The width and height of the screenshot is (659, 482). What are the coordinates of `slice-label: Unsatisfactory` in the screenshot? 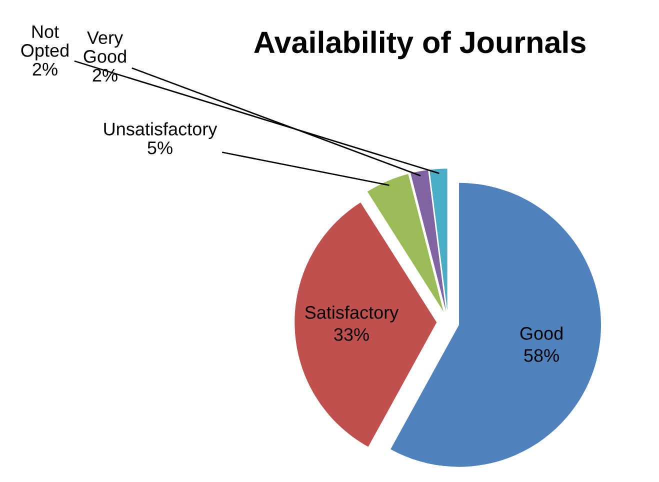 It's located at (161, 131).